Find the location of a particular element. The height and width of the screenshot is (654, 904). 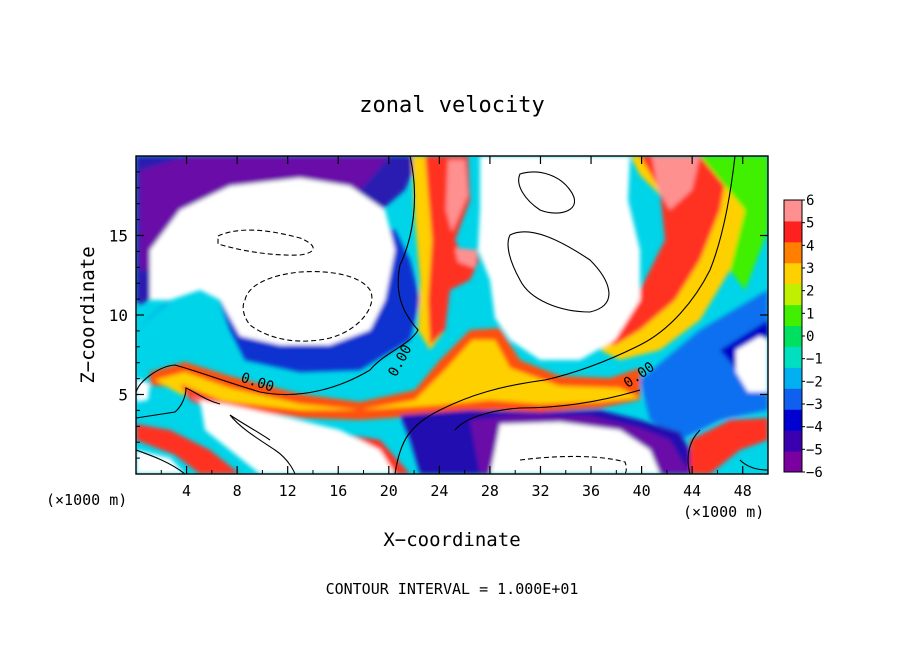

colorbar-label: 6 is located at coordinates (810, 201).